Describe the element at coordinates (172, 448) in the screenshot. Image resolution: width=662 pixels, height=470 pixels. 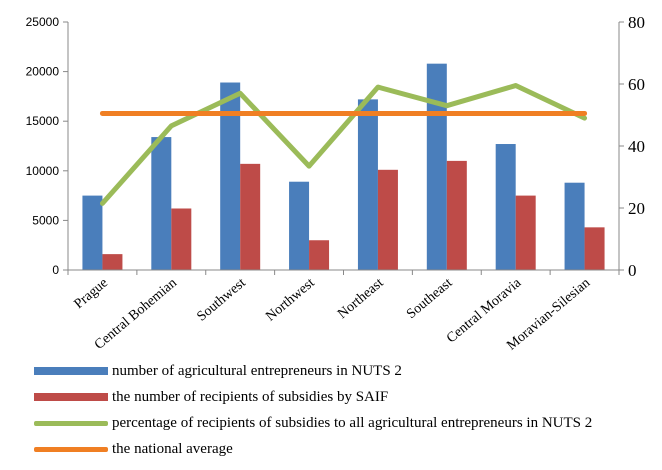
I see `legend-label-national-average: the national average` at that location.